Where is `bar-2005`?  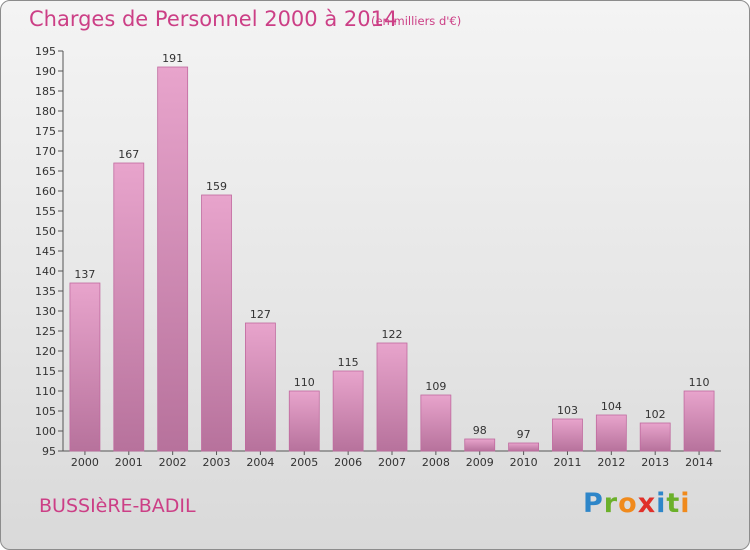
bar-2005 is located at coordinates (304, 421).